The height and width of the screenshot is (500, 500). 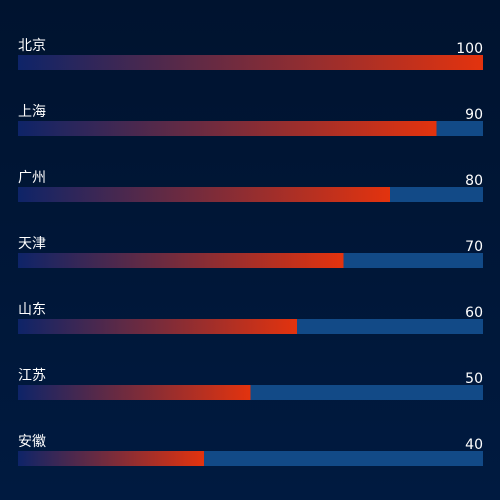 I want to click on value-label: 50, so click(x=474, y=379).